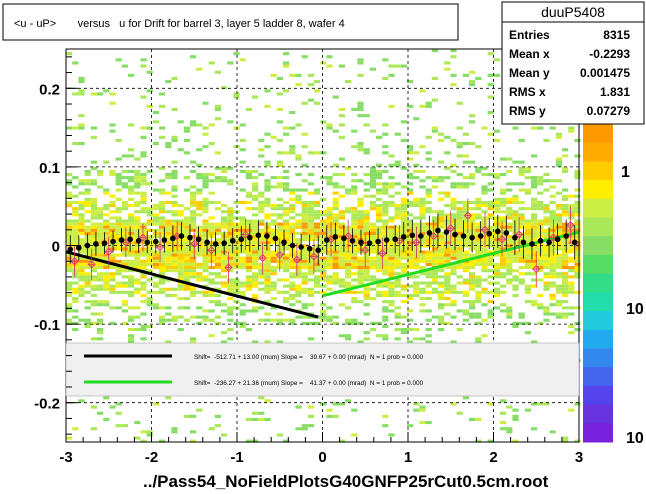 The width and height of the screenshot is (646, 494). I want to click on fit-lines, so click(322, 274).